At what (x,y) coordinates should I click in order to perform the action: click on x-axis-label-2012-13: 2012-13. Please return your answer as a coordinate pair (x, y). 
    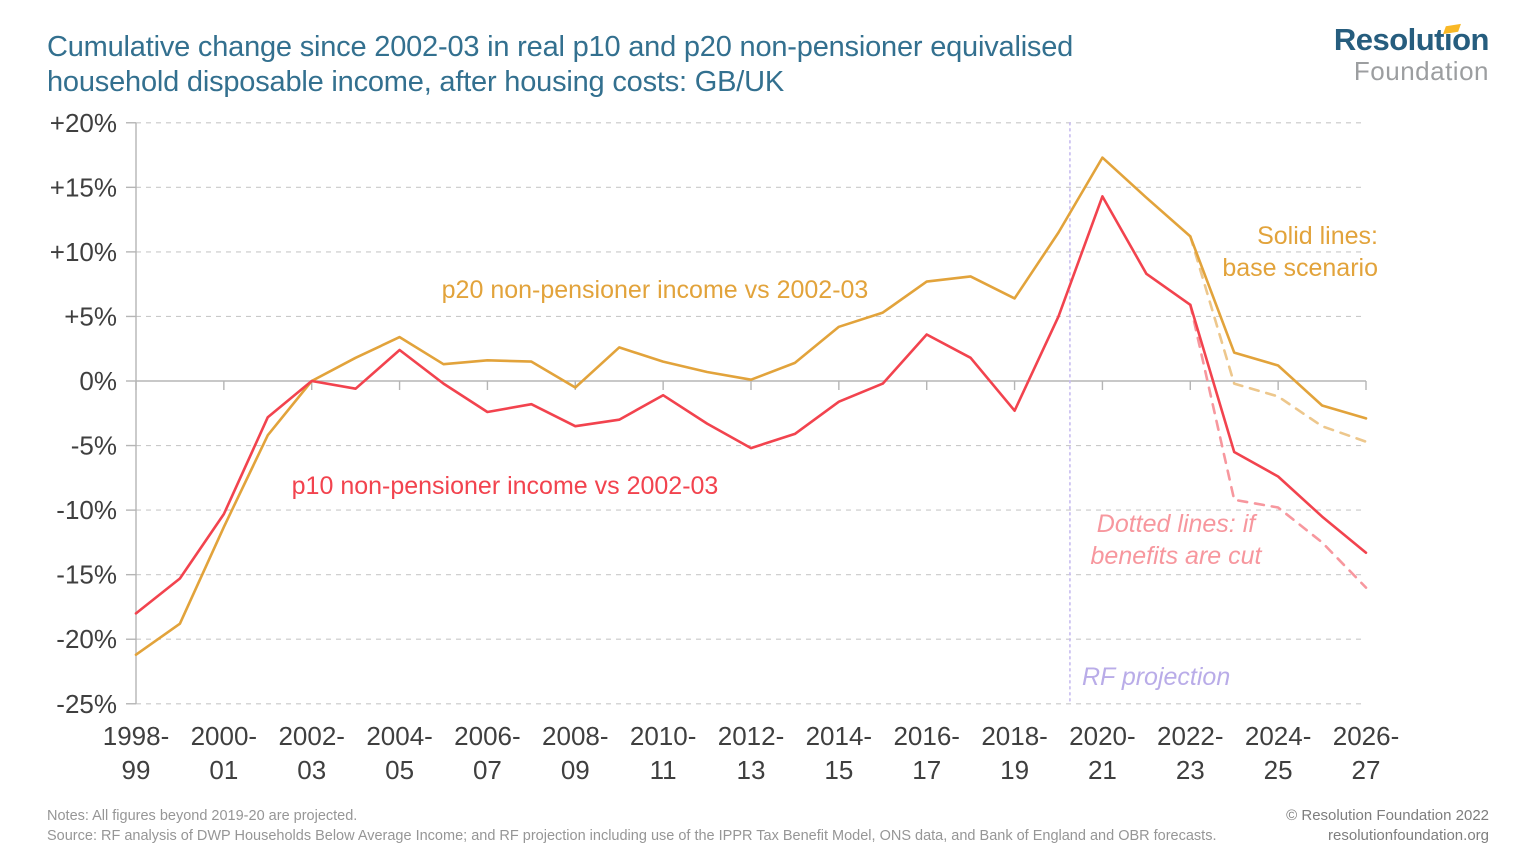
    Looking at the image, I should click on (751, 753).